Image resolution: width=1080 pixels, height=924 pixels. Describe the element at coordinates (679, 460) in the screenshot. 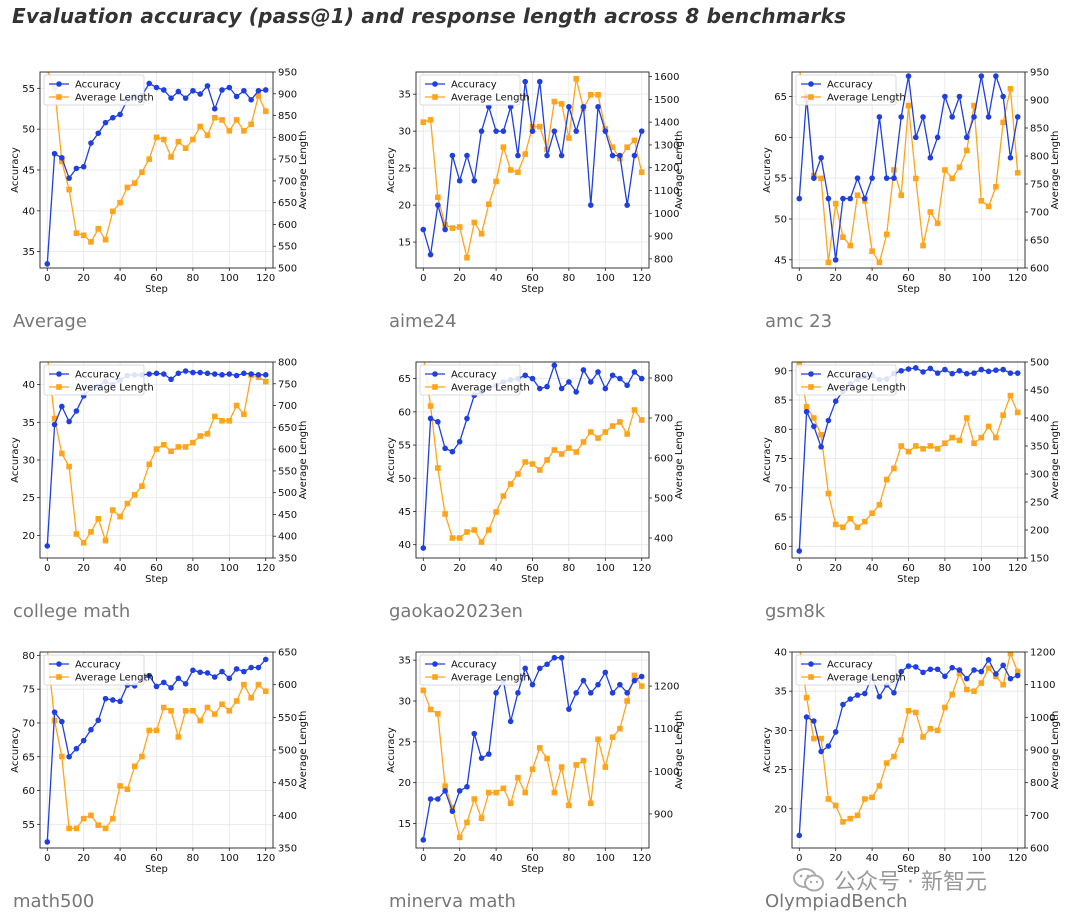

I see `y2-axis-label: Average Length` at that location.